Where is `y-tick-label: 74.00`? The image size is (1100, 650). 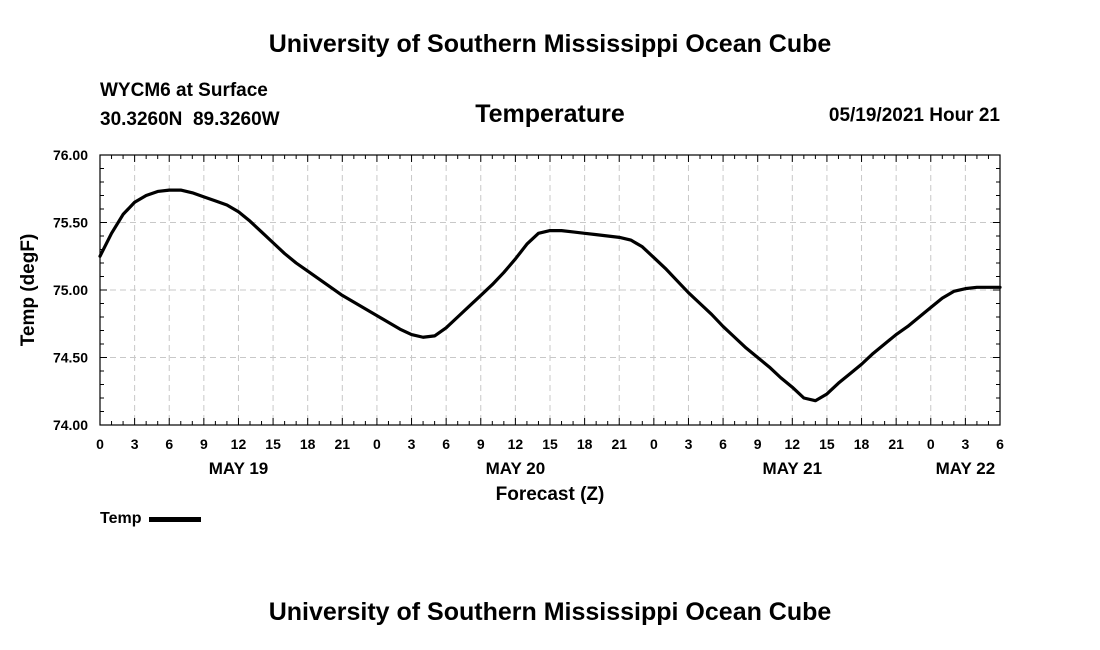
y-tick-label: 74.00 is located at coordinates (70, 425).